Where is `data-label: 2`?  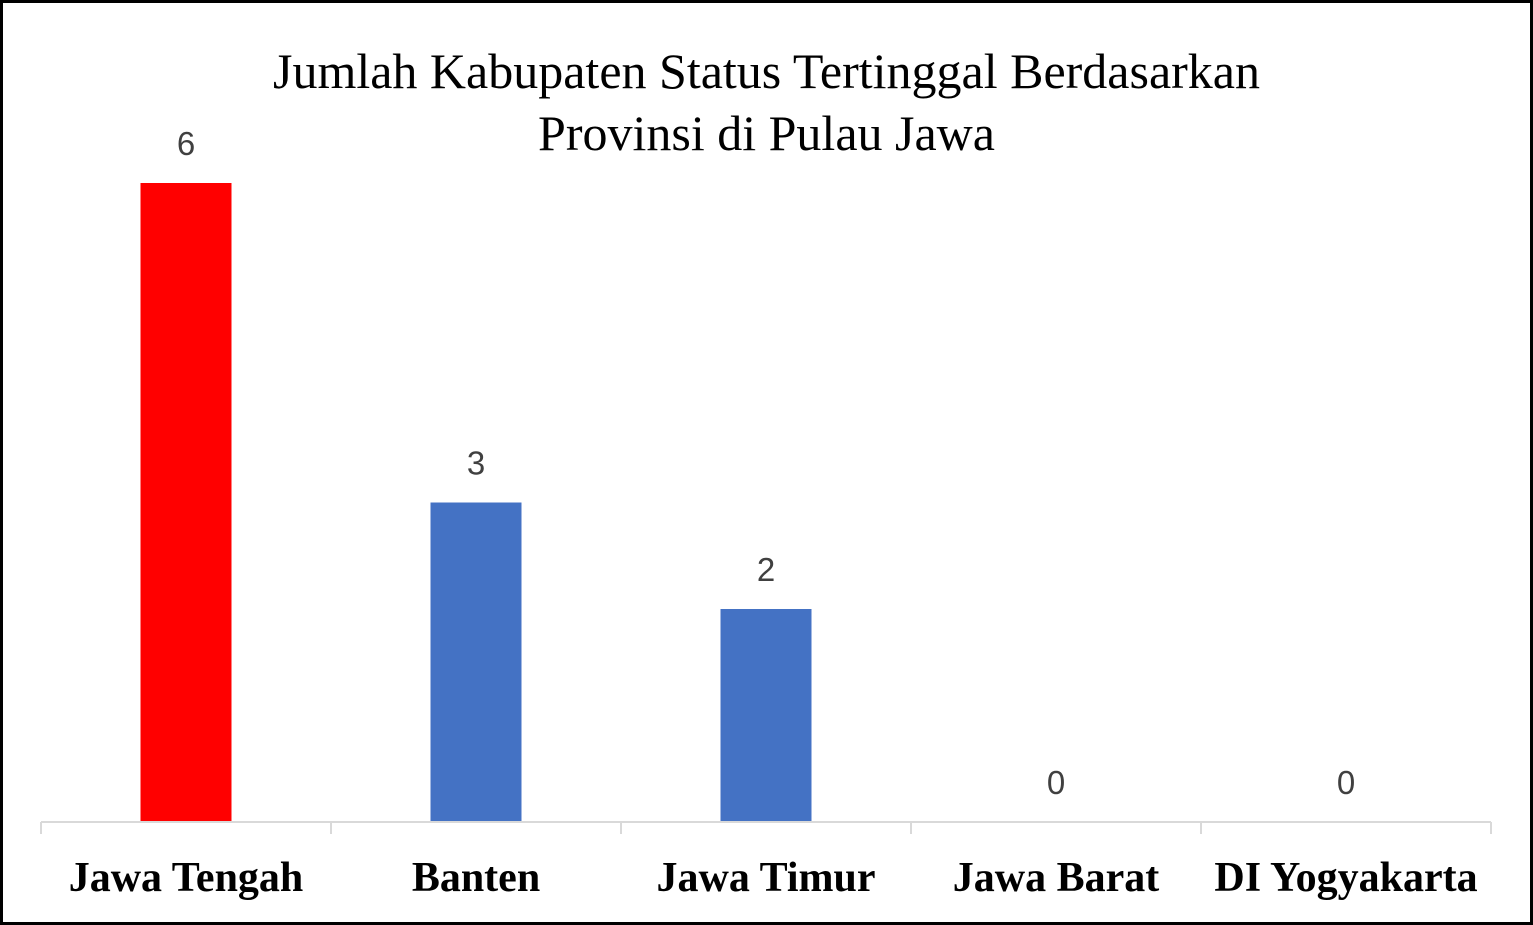 data-label: 2 is located at coordinates (766, 569).